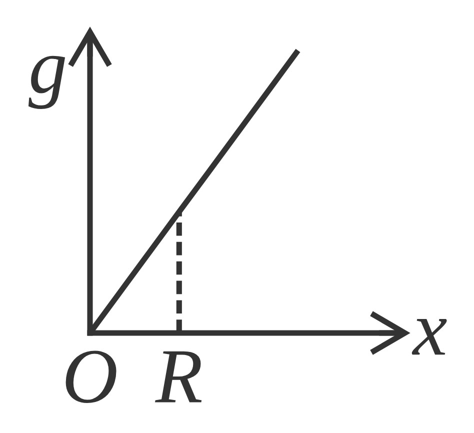 This screenshot has width=474, height=433. What do you see at coordinates (178, 376) in the screenshot?
I see `x-tick-label: R` at bounding box center [178, 376].